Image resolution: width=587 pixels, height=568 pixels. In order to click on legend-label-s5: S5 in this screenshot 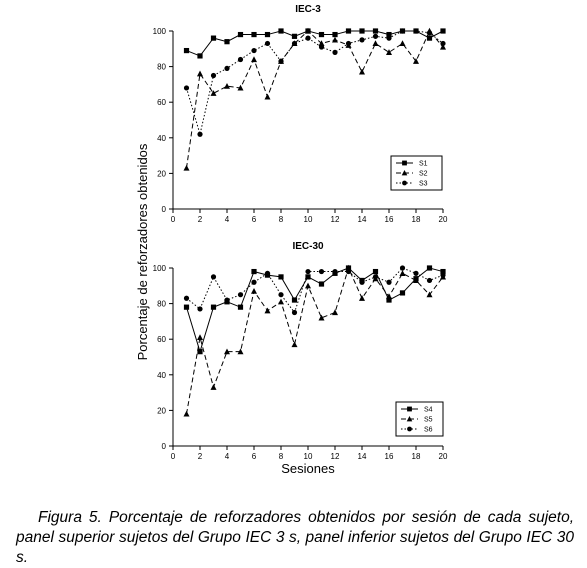, I will do `click(428, 420)`.